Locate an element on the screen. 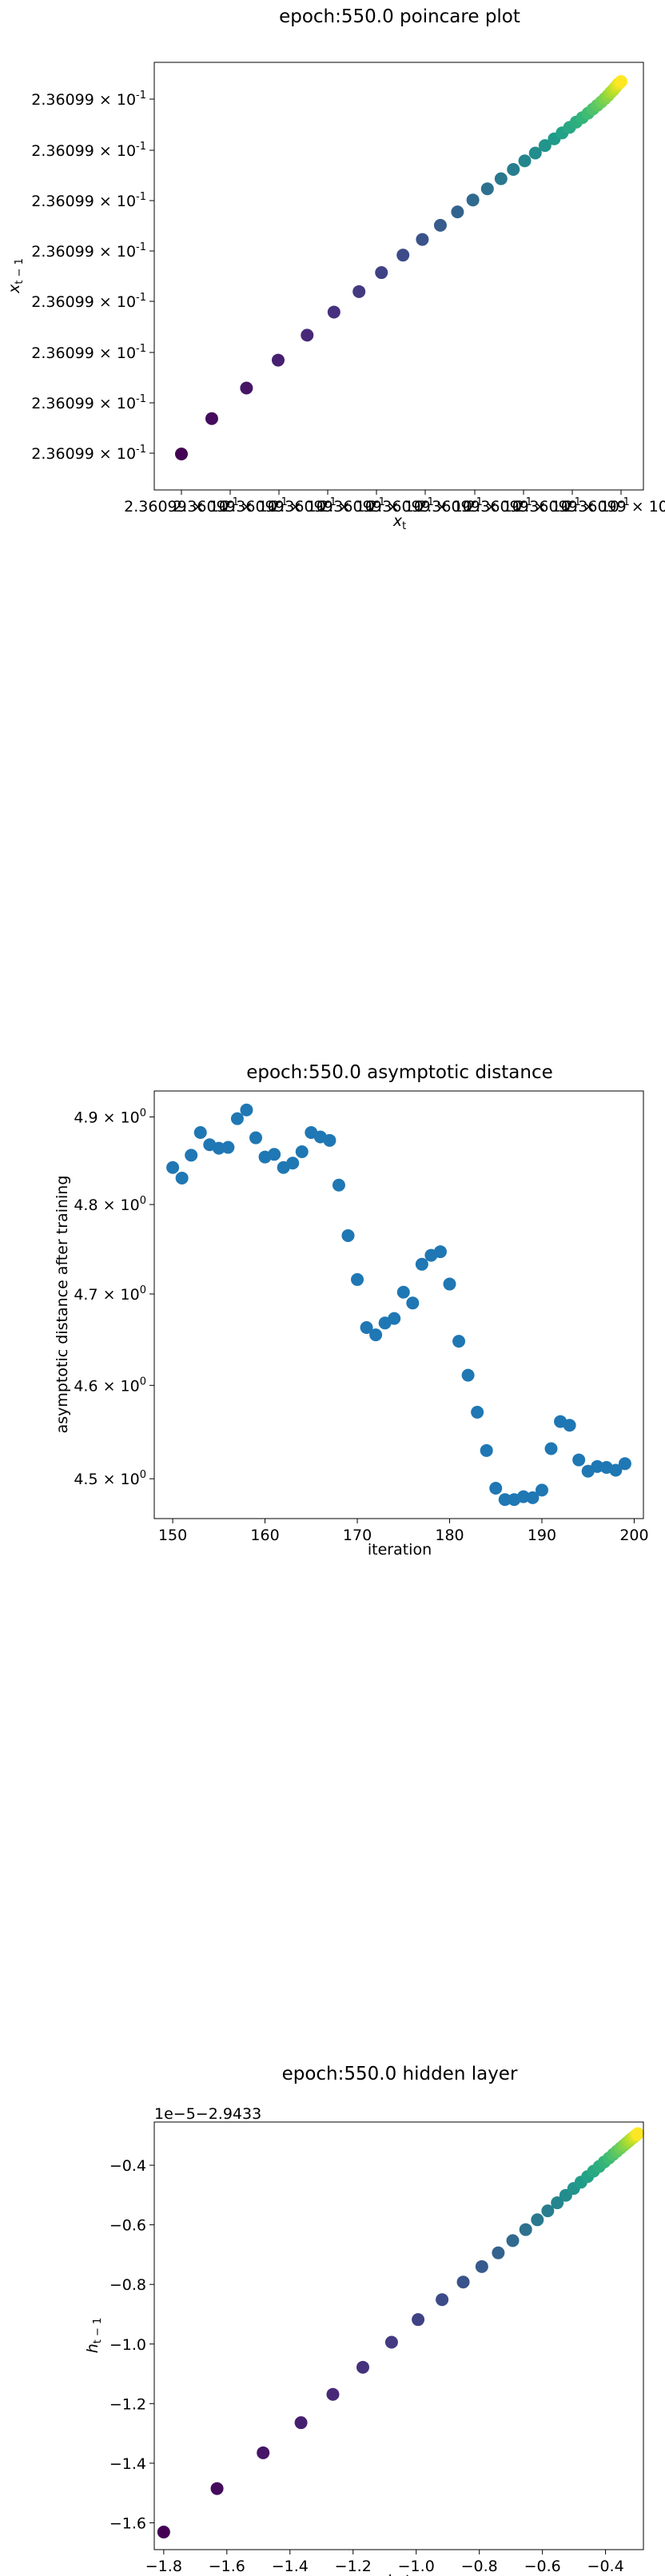  x-tick-label: −1.2 is located at coordinates (353, 2566).